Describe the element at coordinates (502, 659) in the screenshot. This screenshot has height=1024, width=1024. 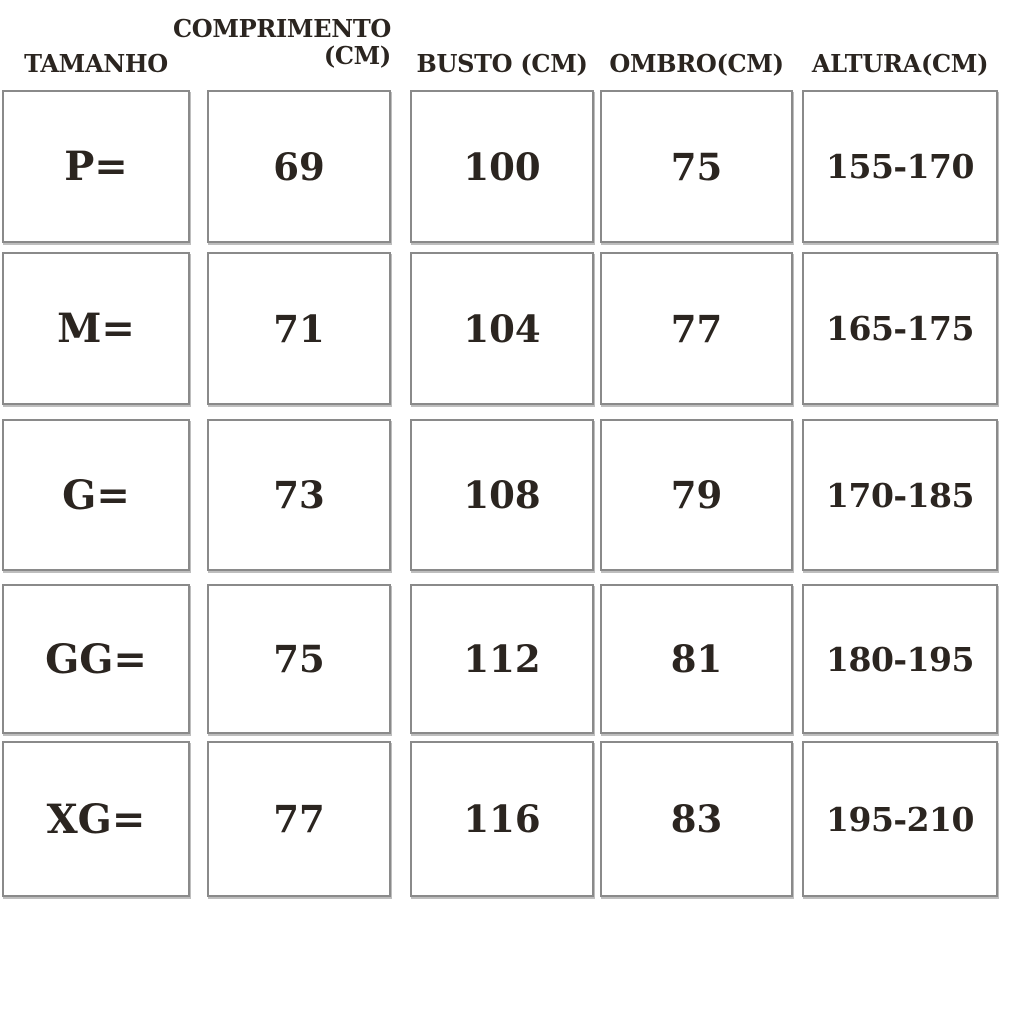
I see `cell-busto-gg: 112` at that location.